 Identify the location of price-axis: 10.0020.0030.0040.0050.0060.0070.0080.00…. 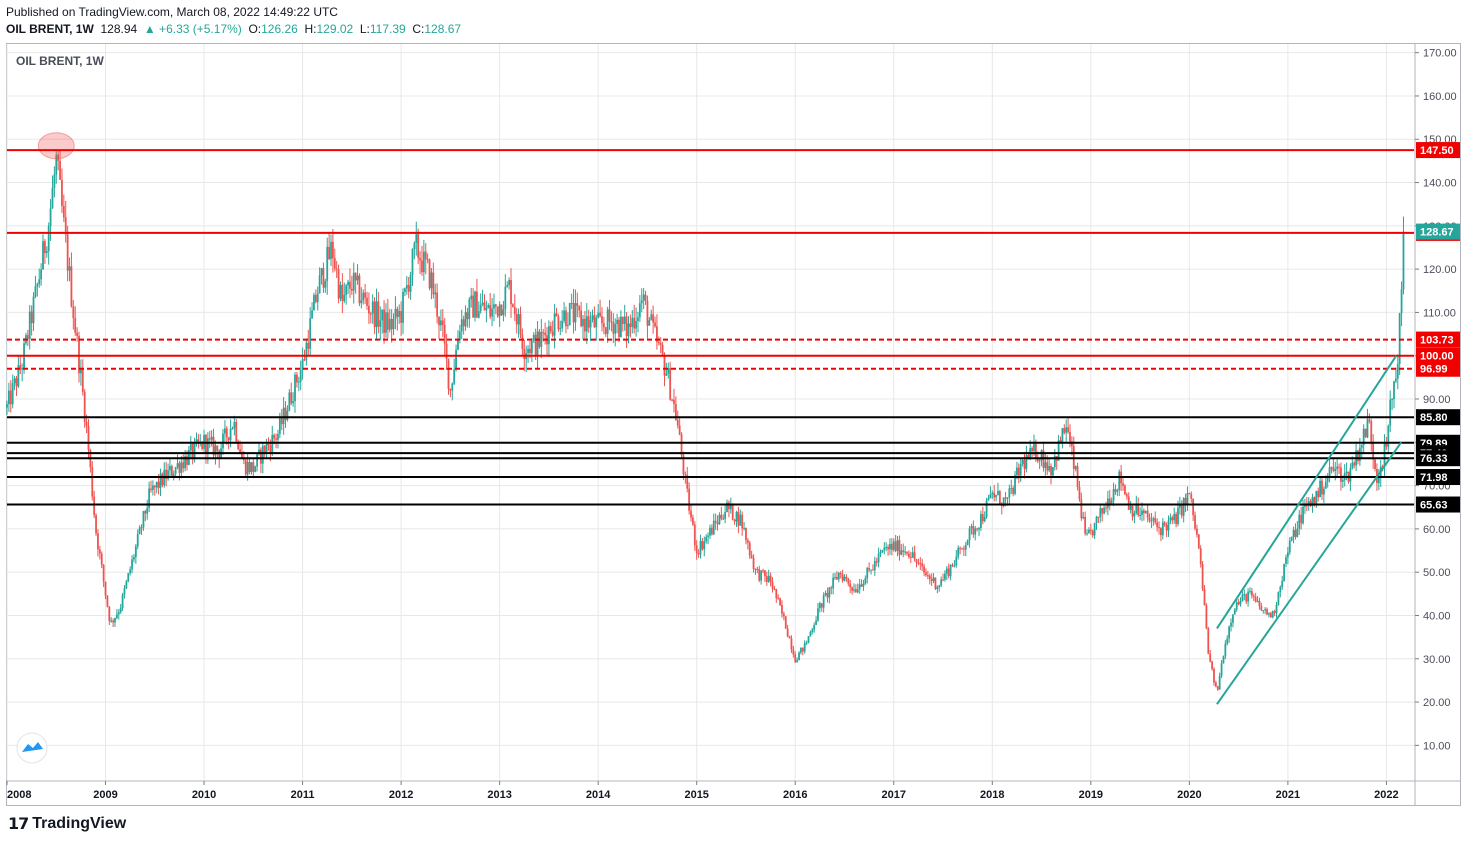
(1437, 424).